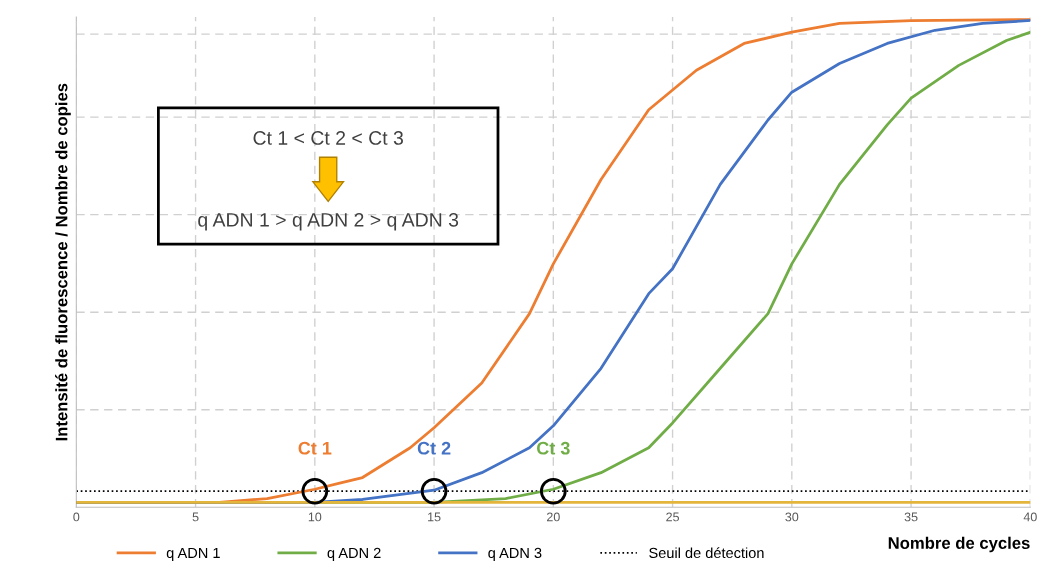 This screenshot has height=570, width=1060. Describe the element at coordinates (315, 517) in the screenshot. I see `x-tick-label: 10` at that location.